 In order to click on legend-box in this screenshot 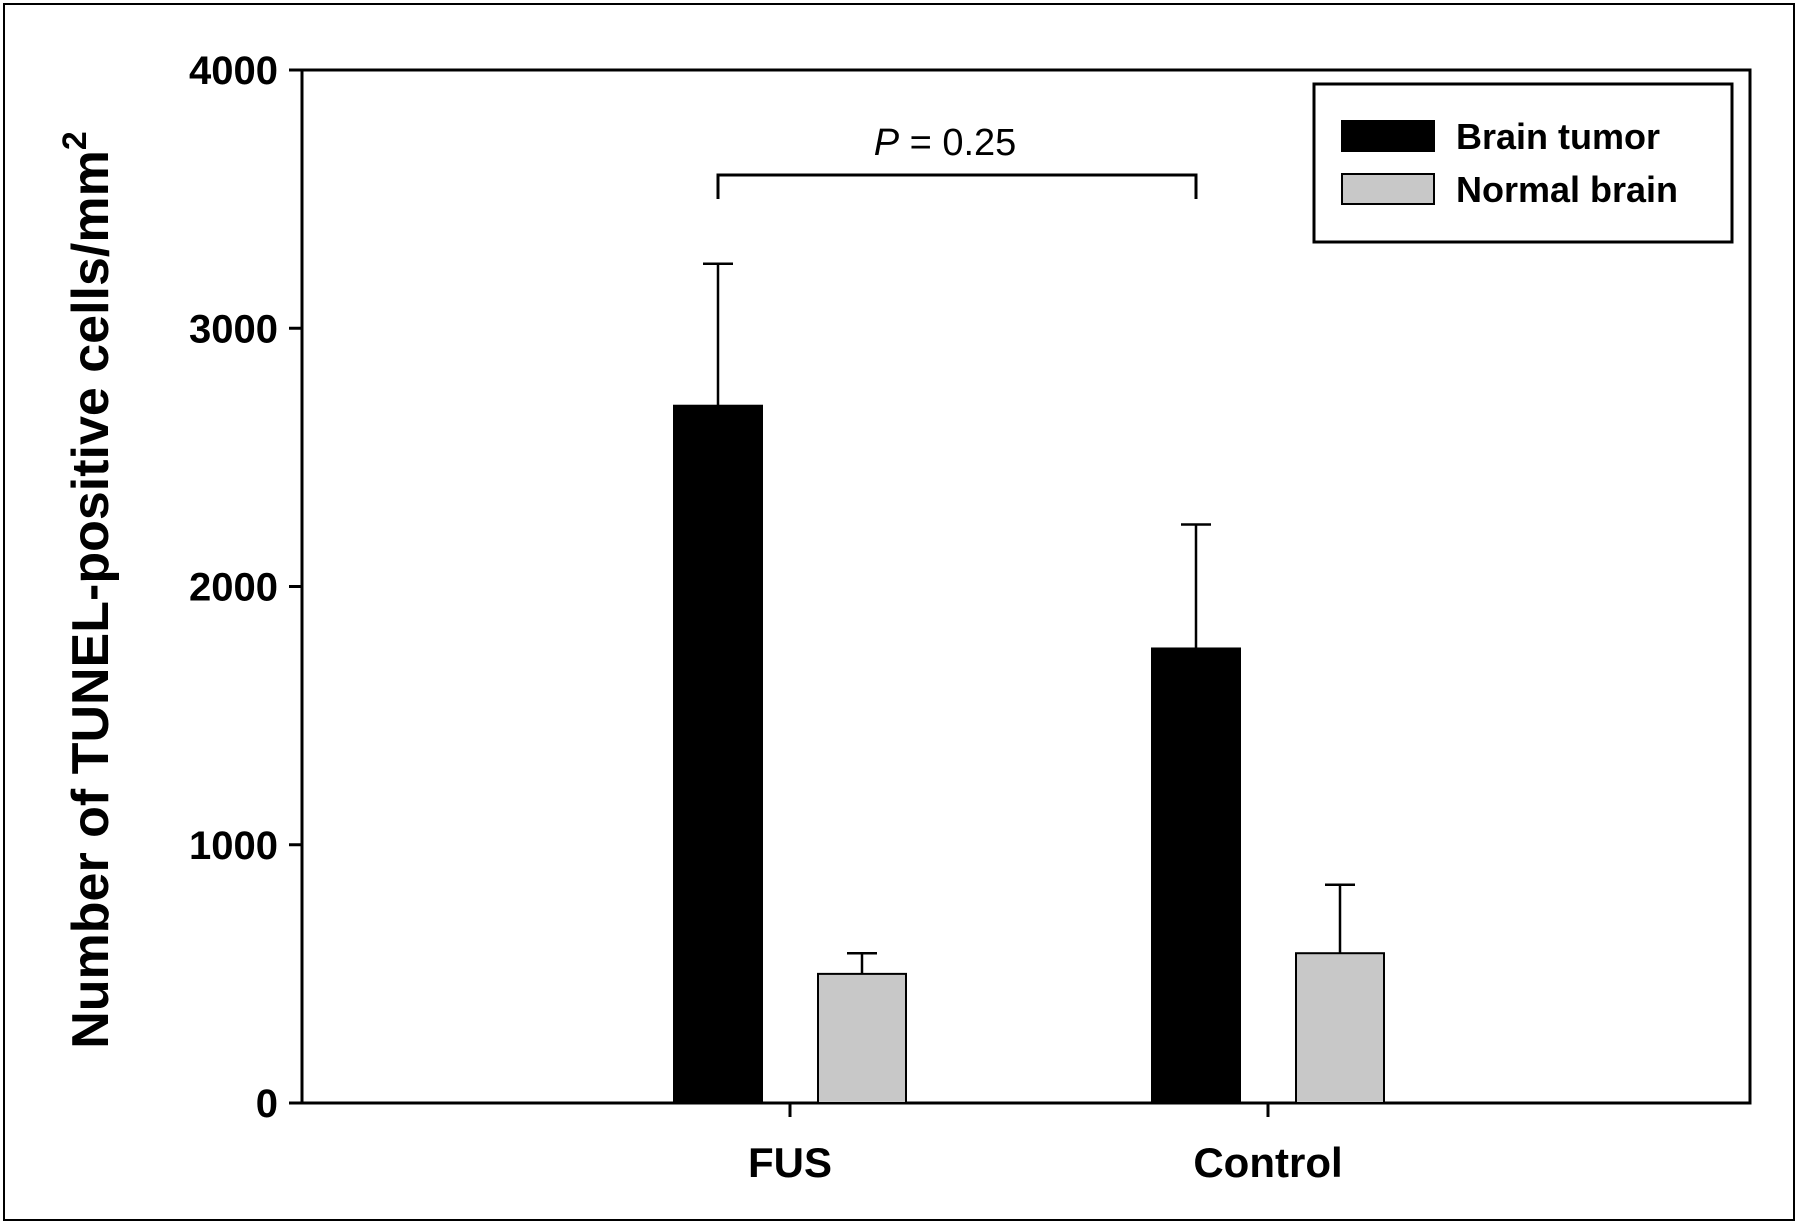, I will do `click(1523, 163)`.